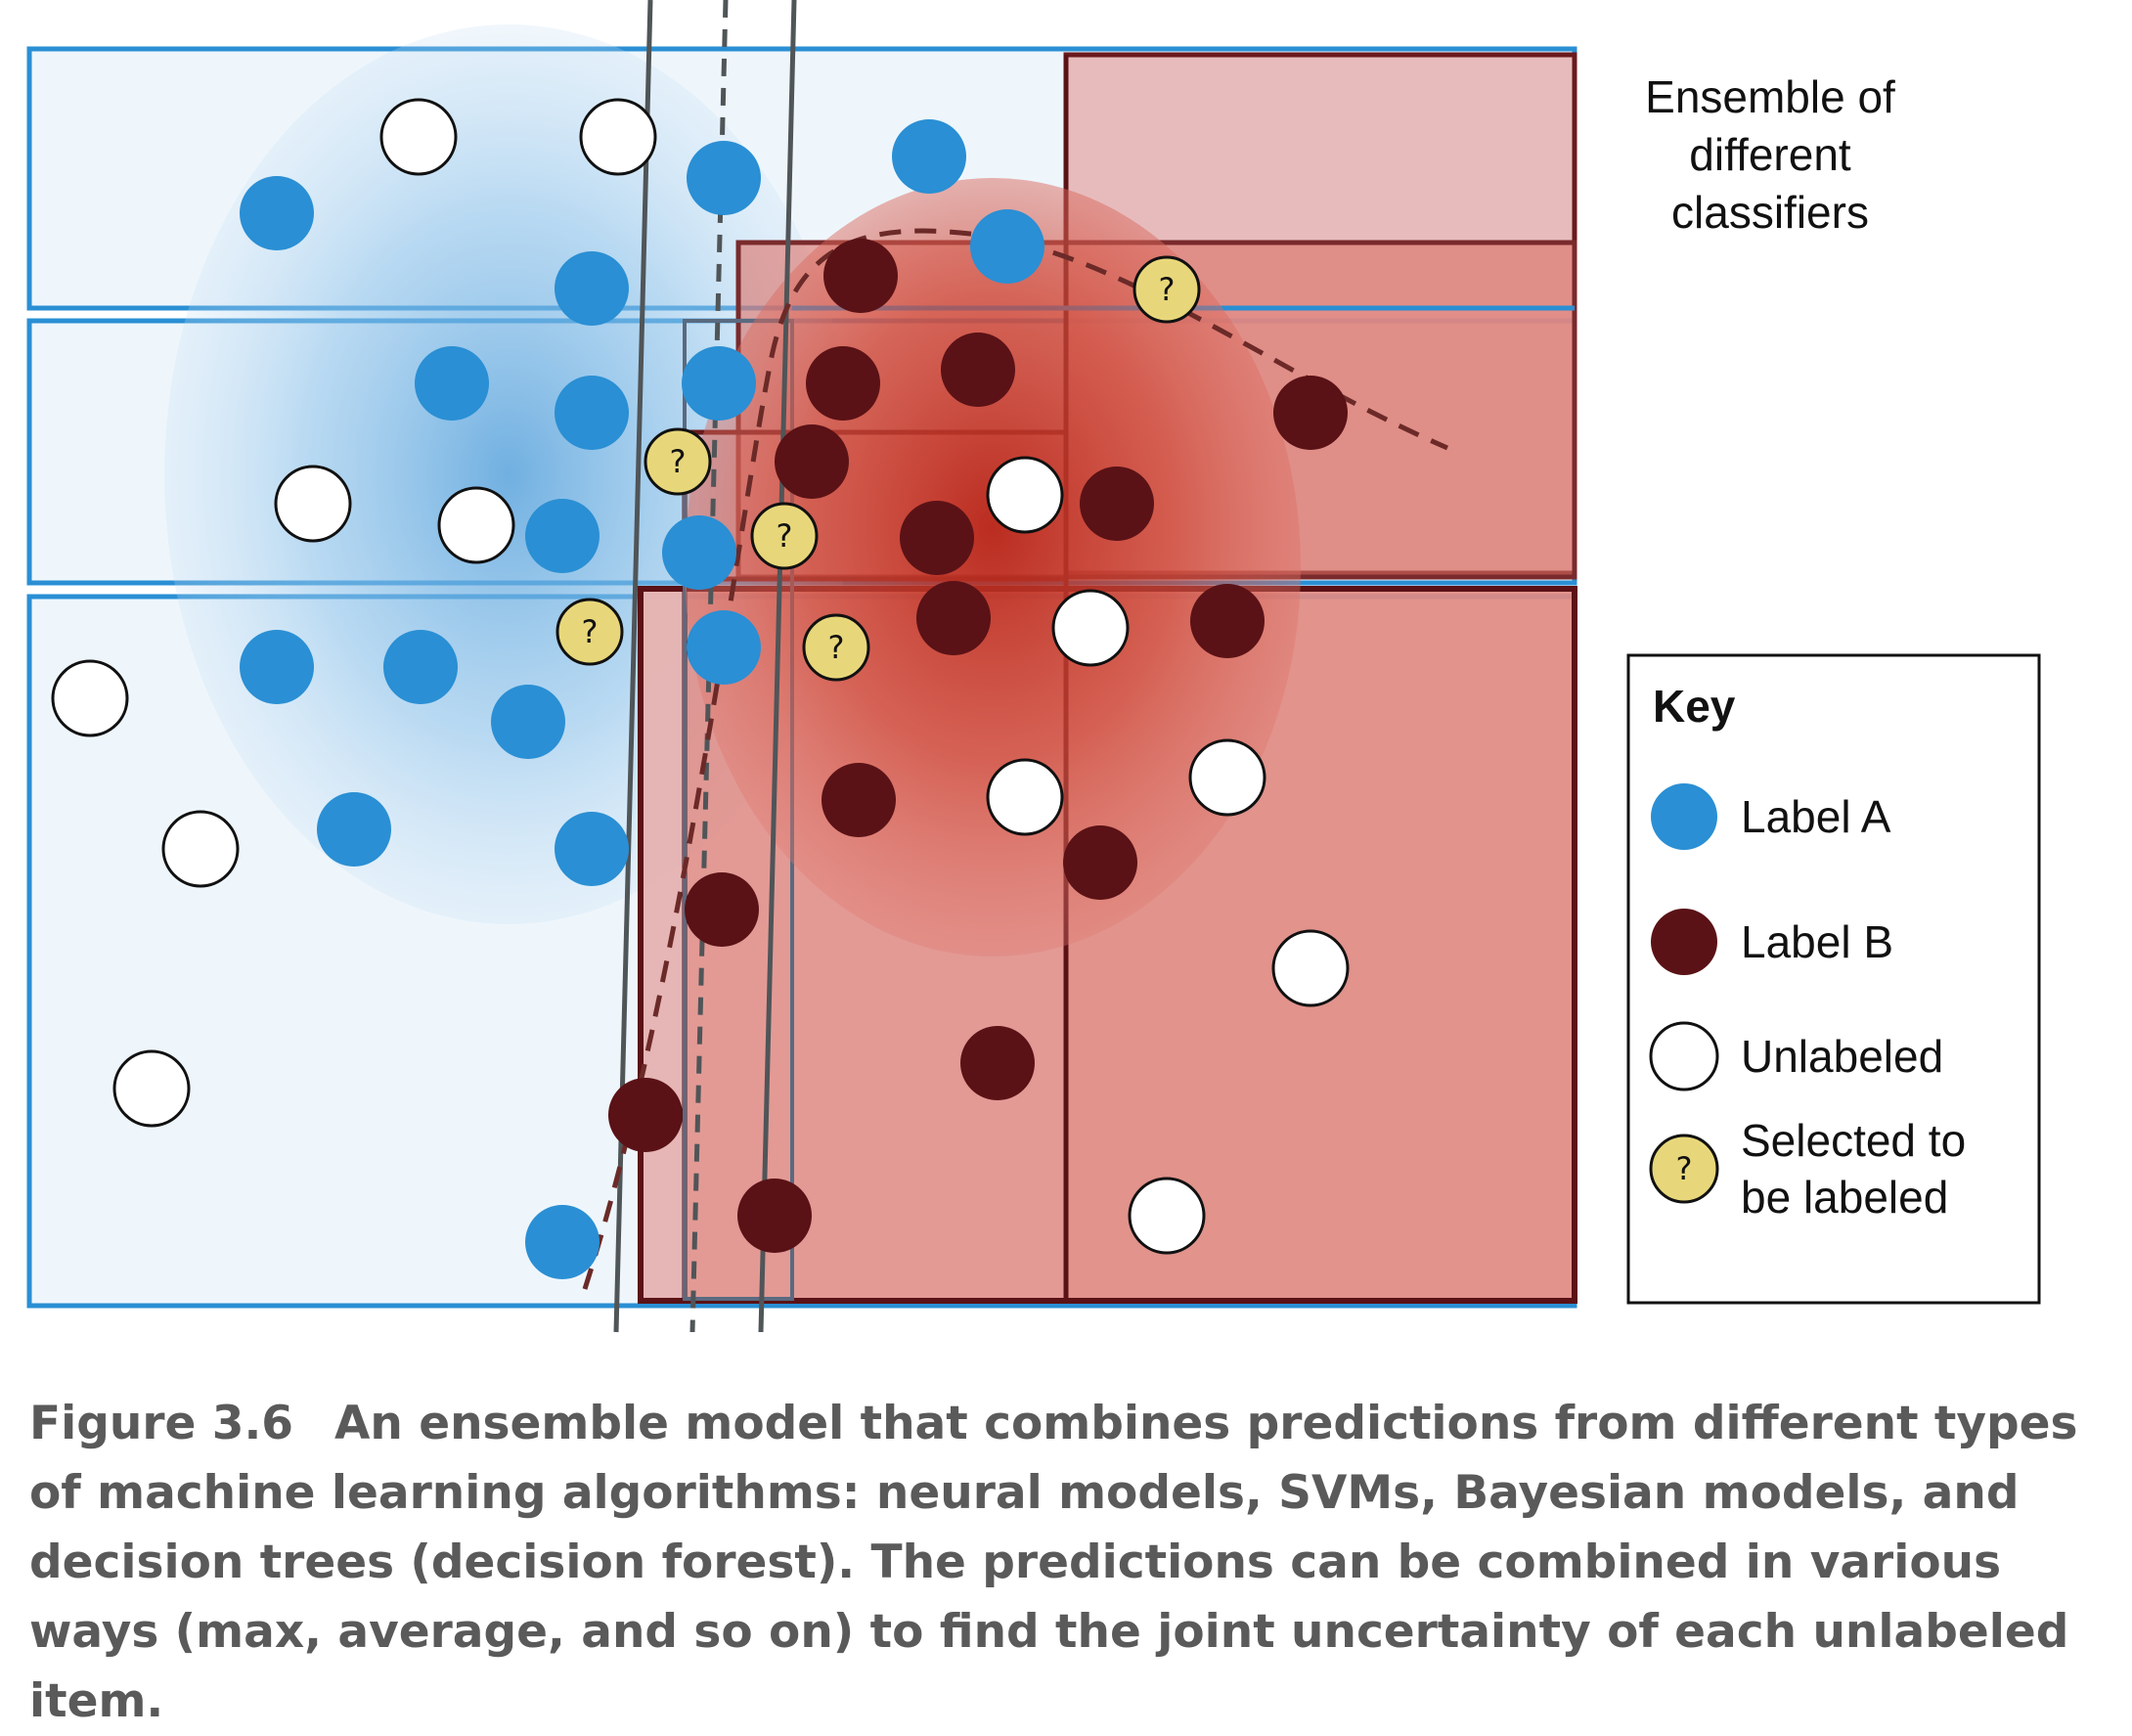 Image resolution: width=2132 pixels, height=1736 pixels. I want to click on svm-hyperplane, so click(709, 666).